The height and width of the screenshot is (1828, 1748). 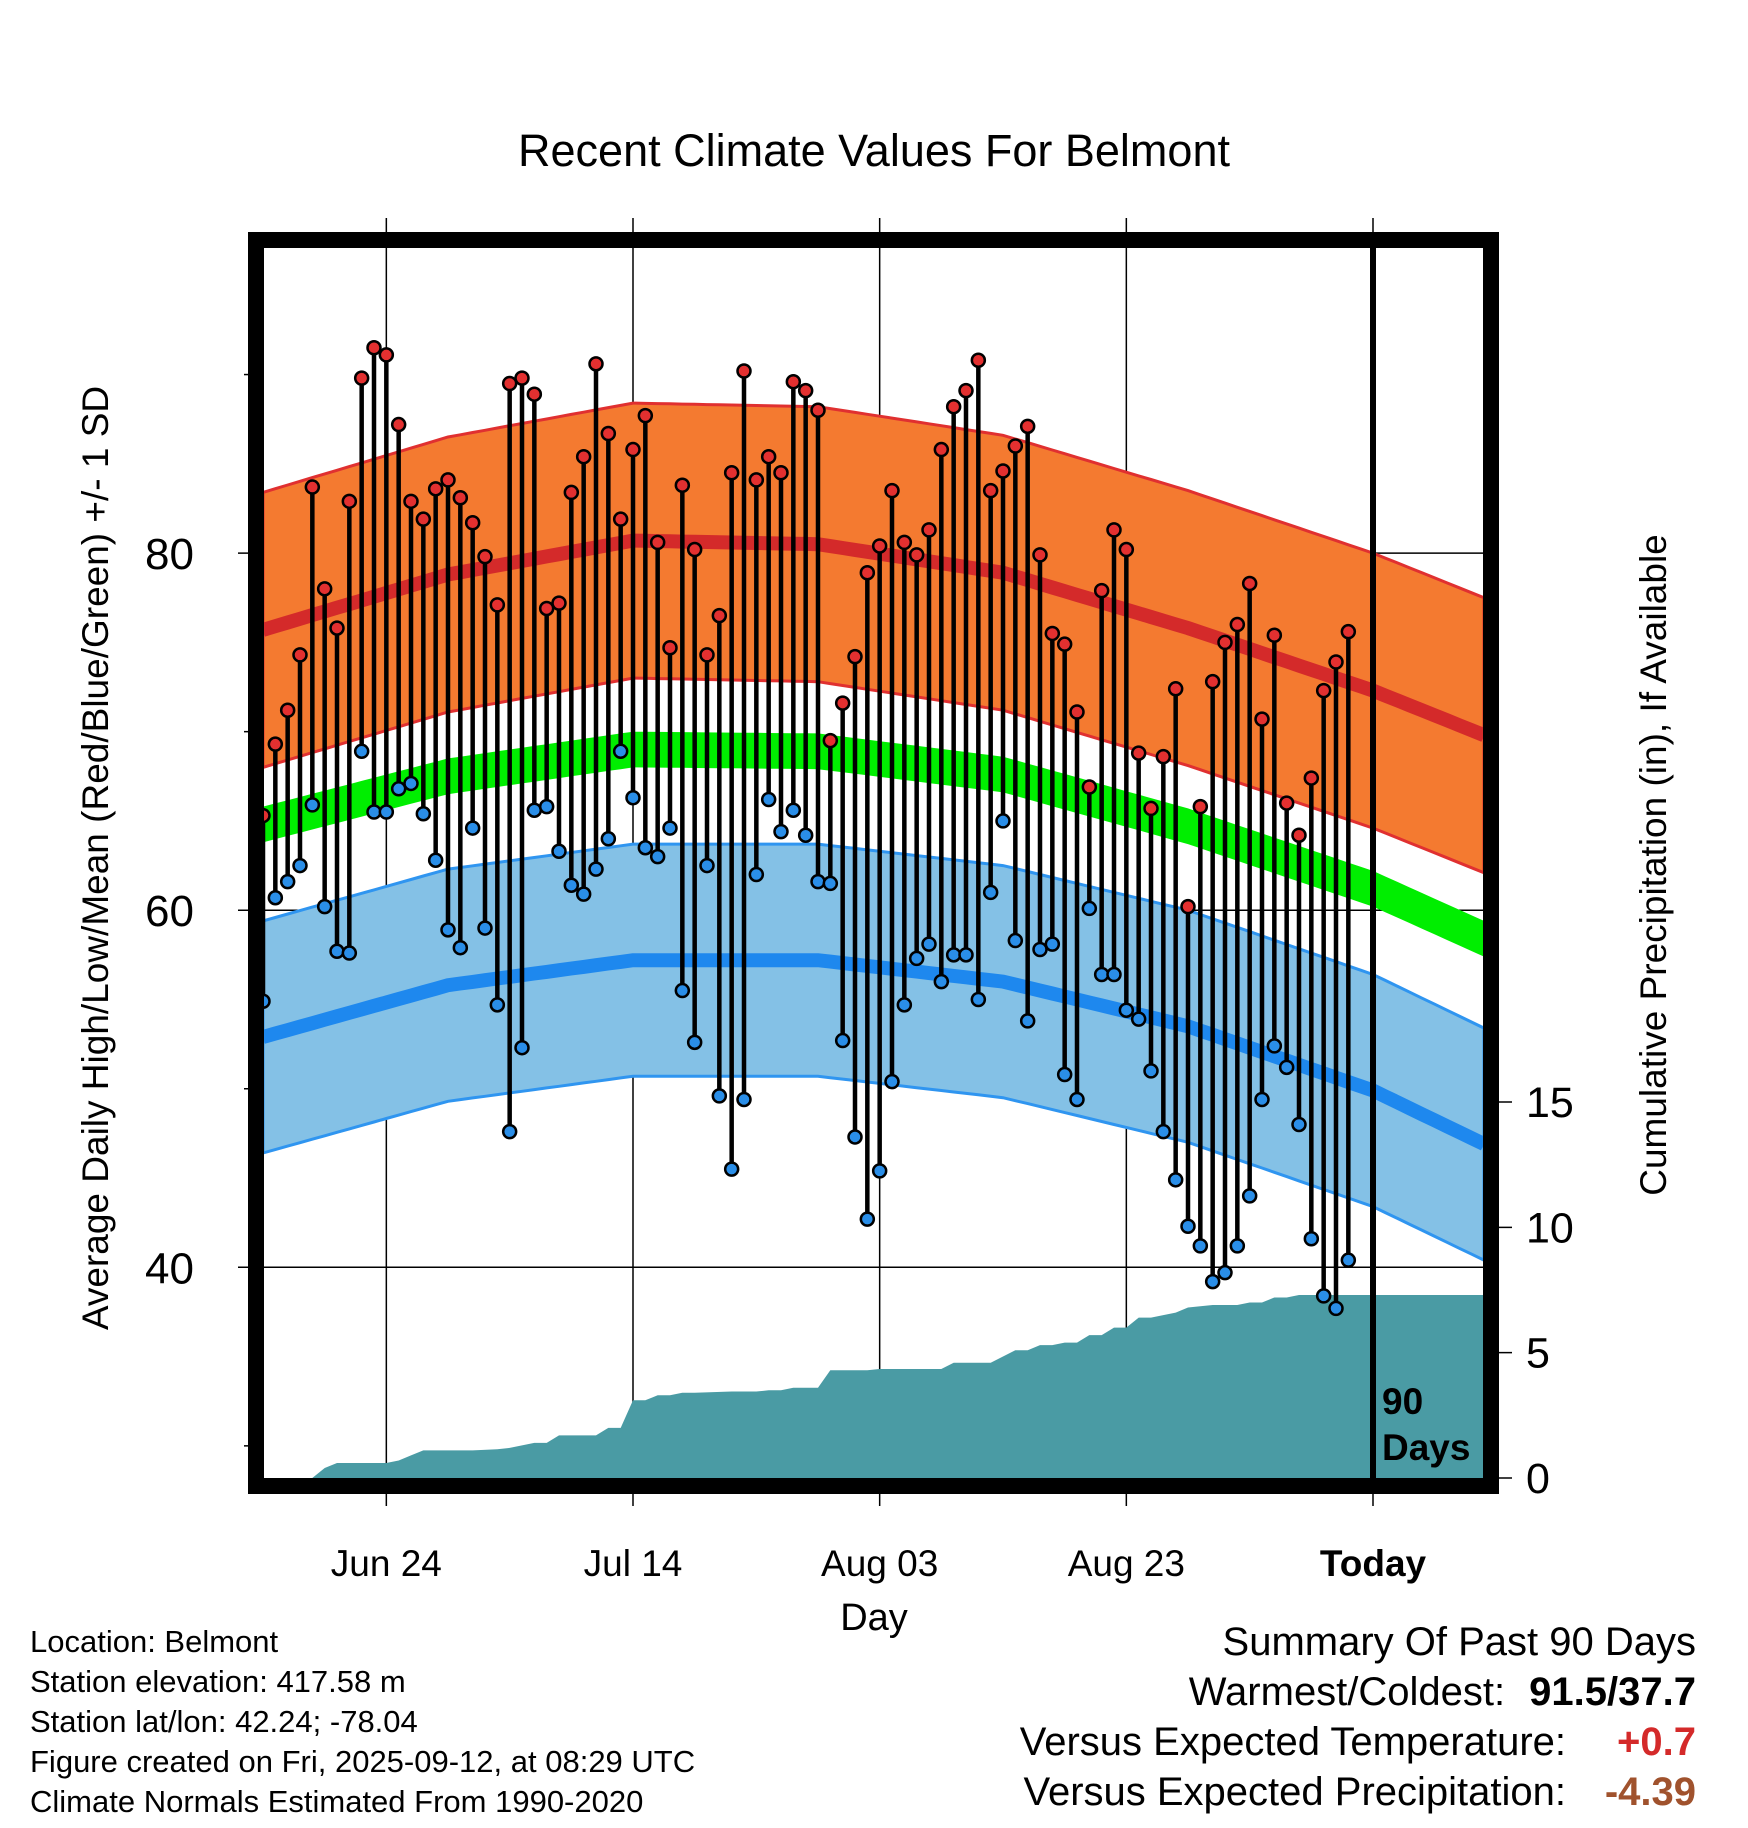 I want to click on elevation-text: Station elevation: 417.58 m, so click(x=218, y=1681).